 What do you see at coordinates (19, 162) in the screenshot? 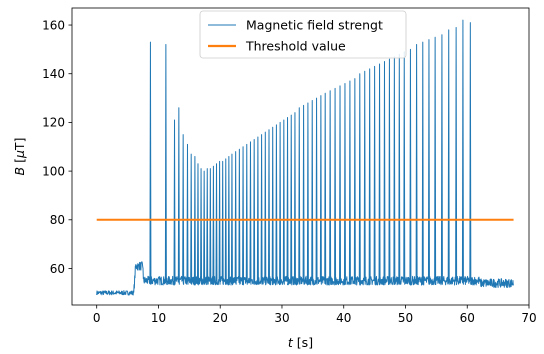
I see `y-axis-unit-open: [` at bounding box center [19, 162].